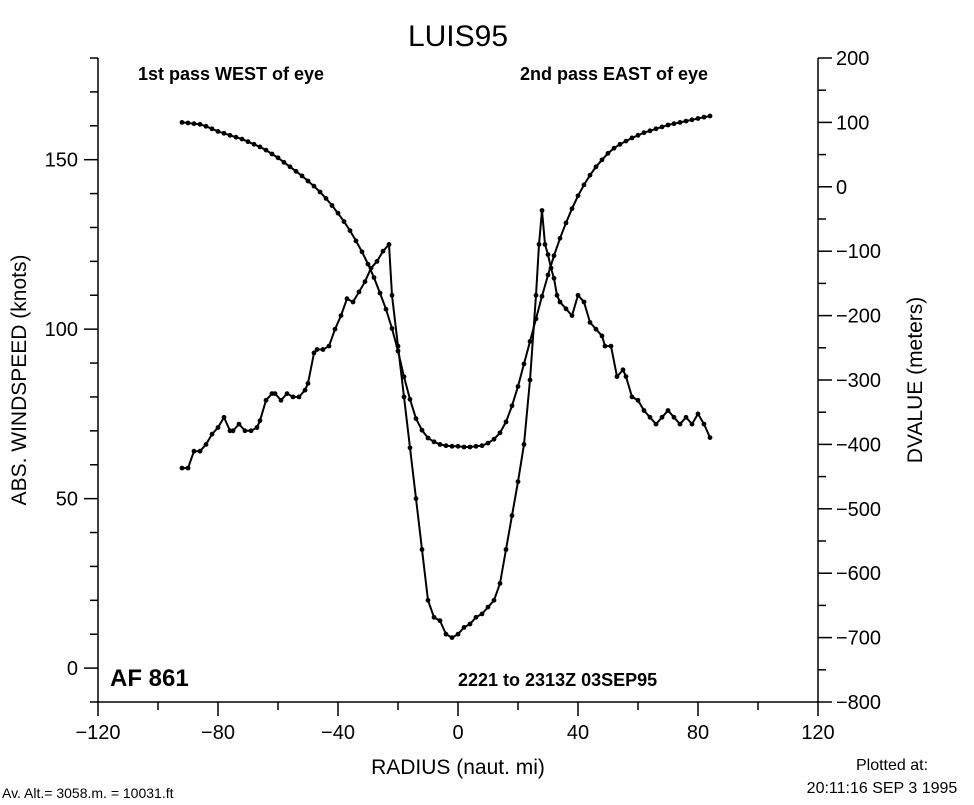 The width and height of the screenshot is (974, 805). What do you see at coordinates (858, 639) in the screenshot?
I see `y-right-tick-label: −700` at bounding box center [858, 639].